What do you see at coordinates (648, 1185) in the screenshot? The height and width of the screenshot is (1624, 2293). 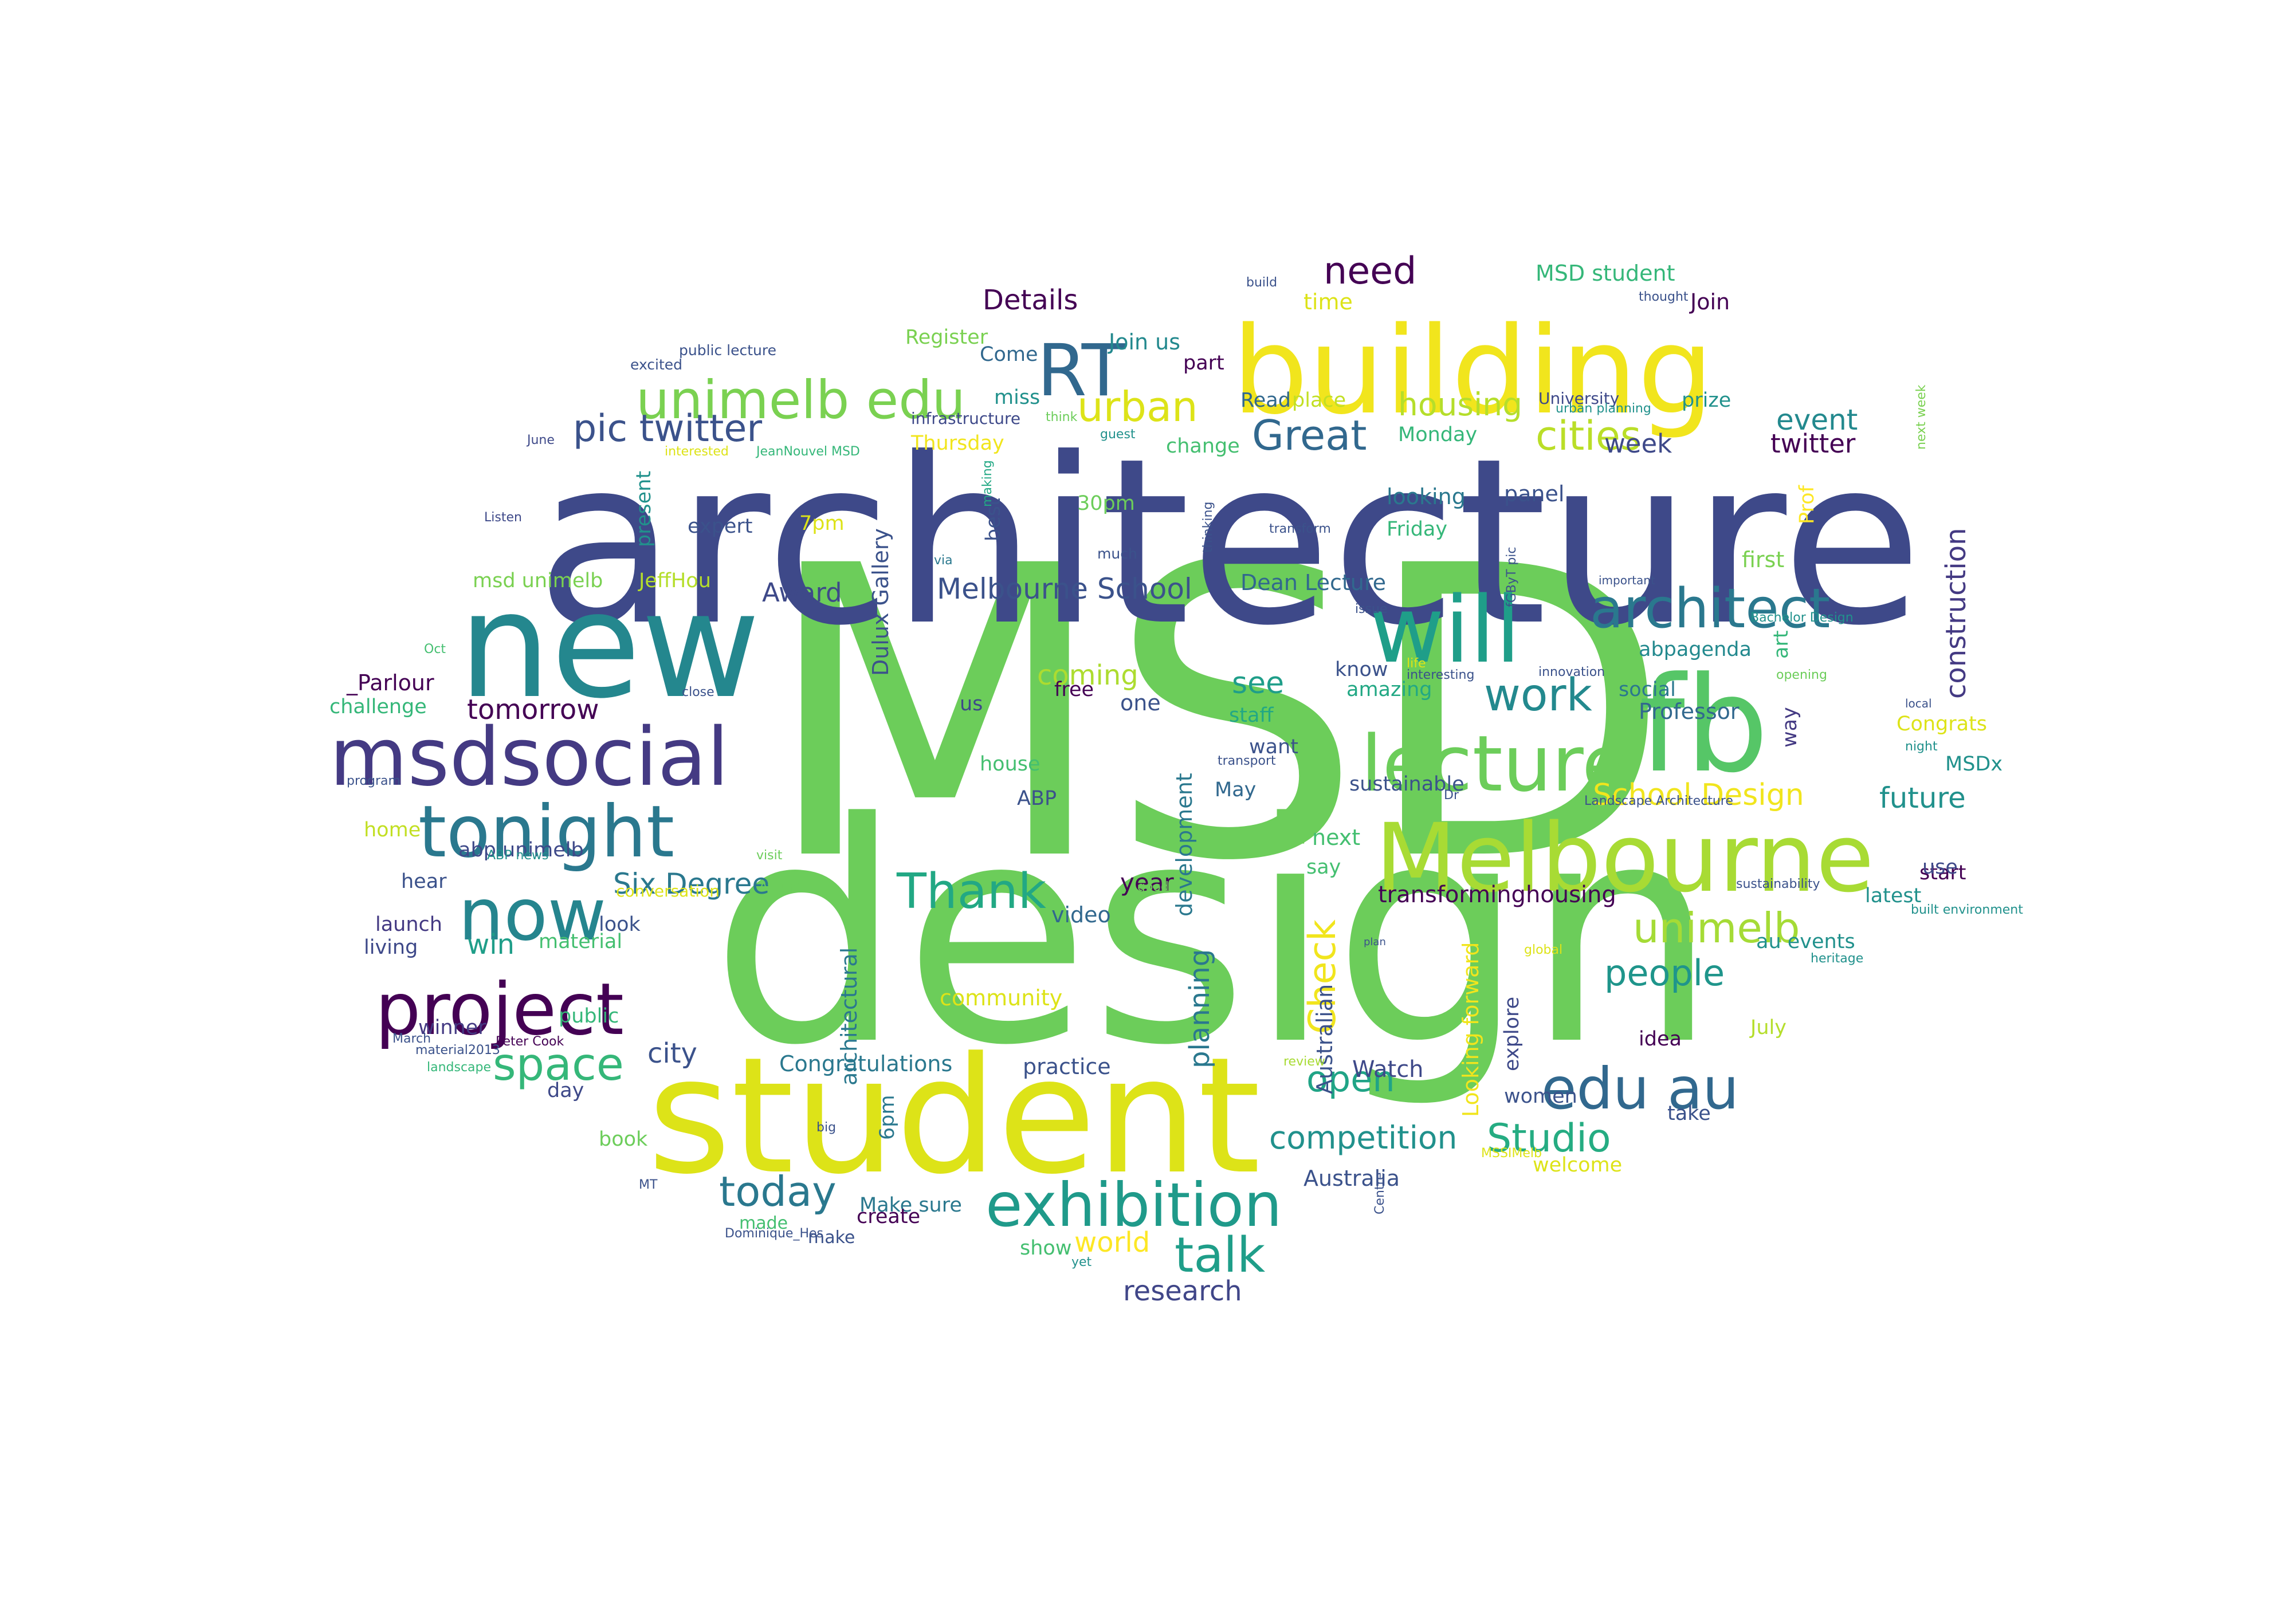 I see `word-mt: MT` at bounding box center [648, 1185].